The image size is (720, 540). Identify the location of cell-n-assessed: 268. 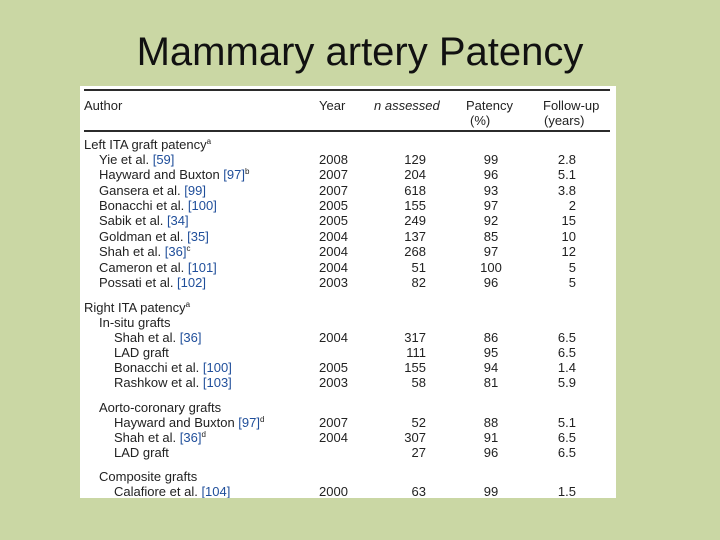
(415, 251).